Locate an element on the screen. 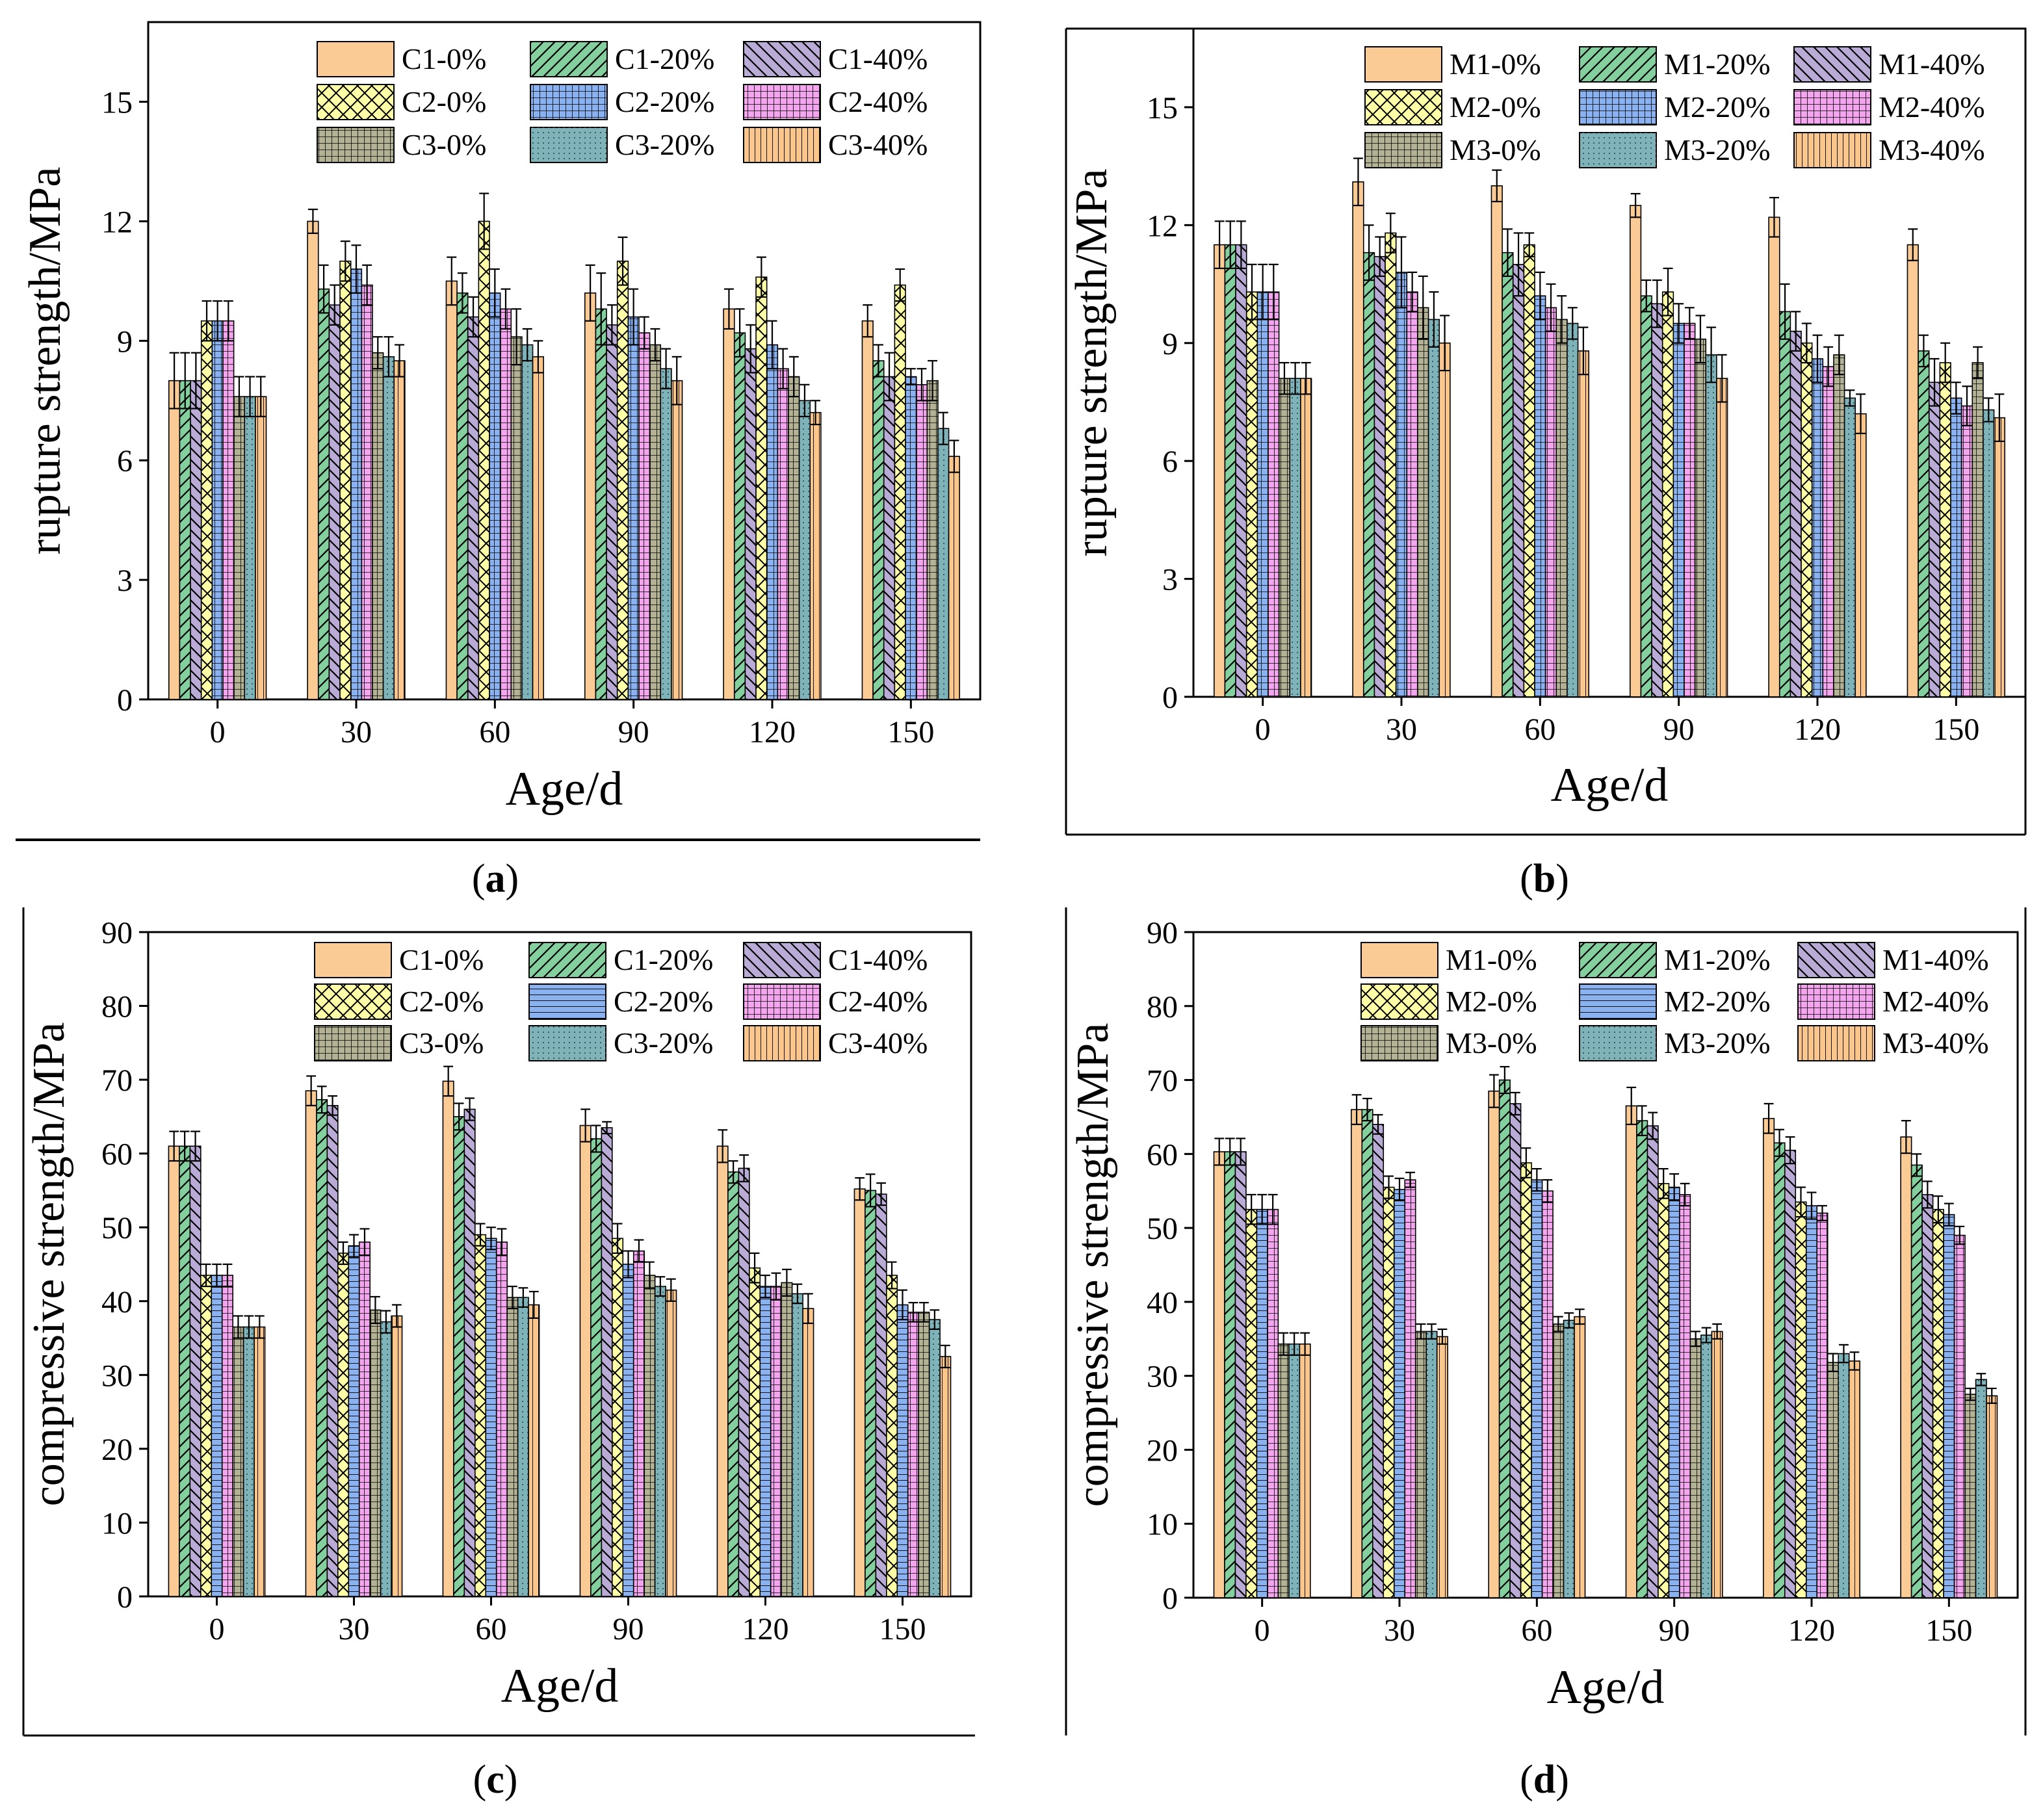  x-tick-label: 30 is located at coordinates (356, 732).